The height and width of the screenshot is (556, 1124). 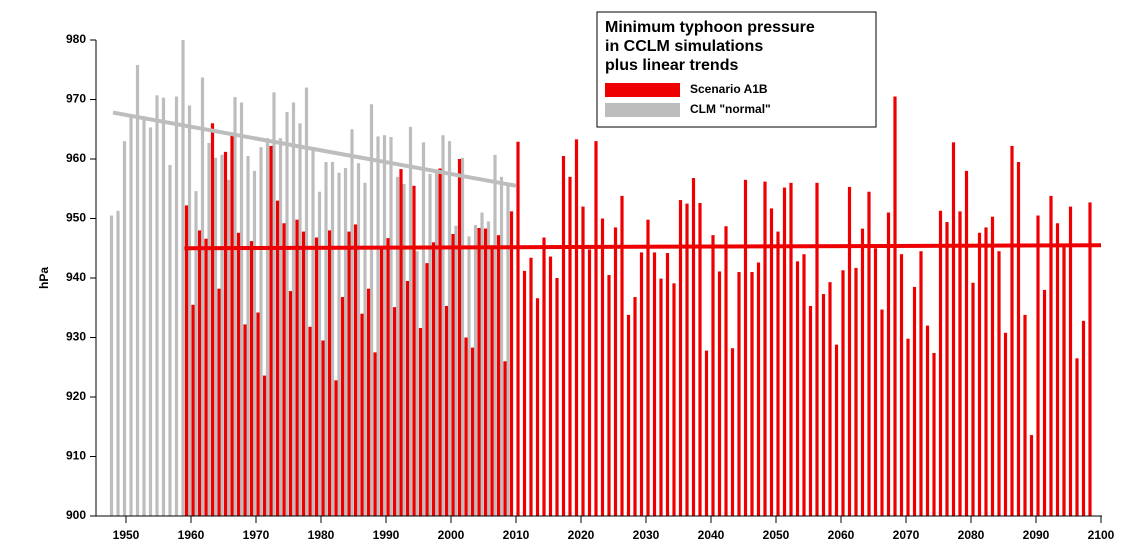 What do you see at coordinates (76, 515) in the screenshot?
I see `y-tick-label: 900` at bounding box center [76, 515].